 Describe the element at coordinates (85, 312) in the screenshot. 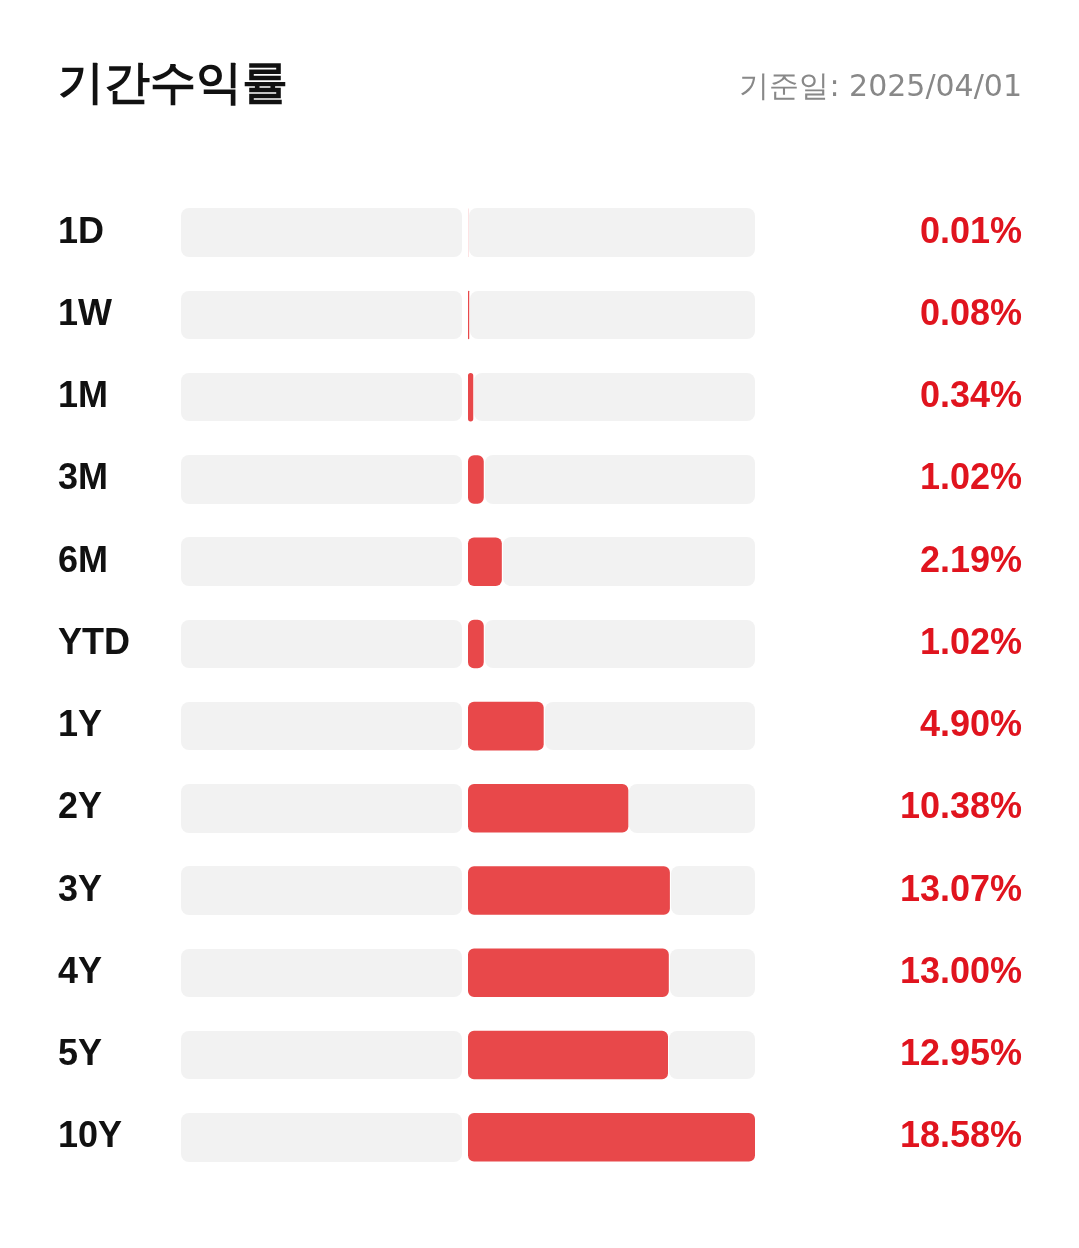

I see `y-tick-label: 1W` at that location.